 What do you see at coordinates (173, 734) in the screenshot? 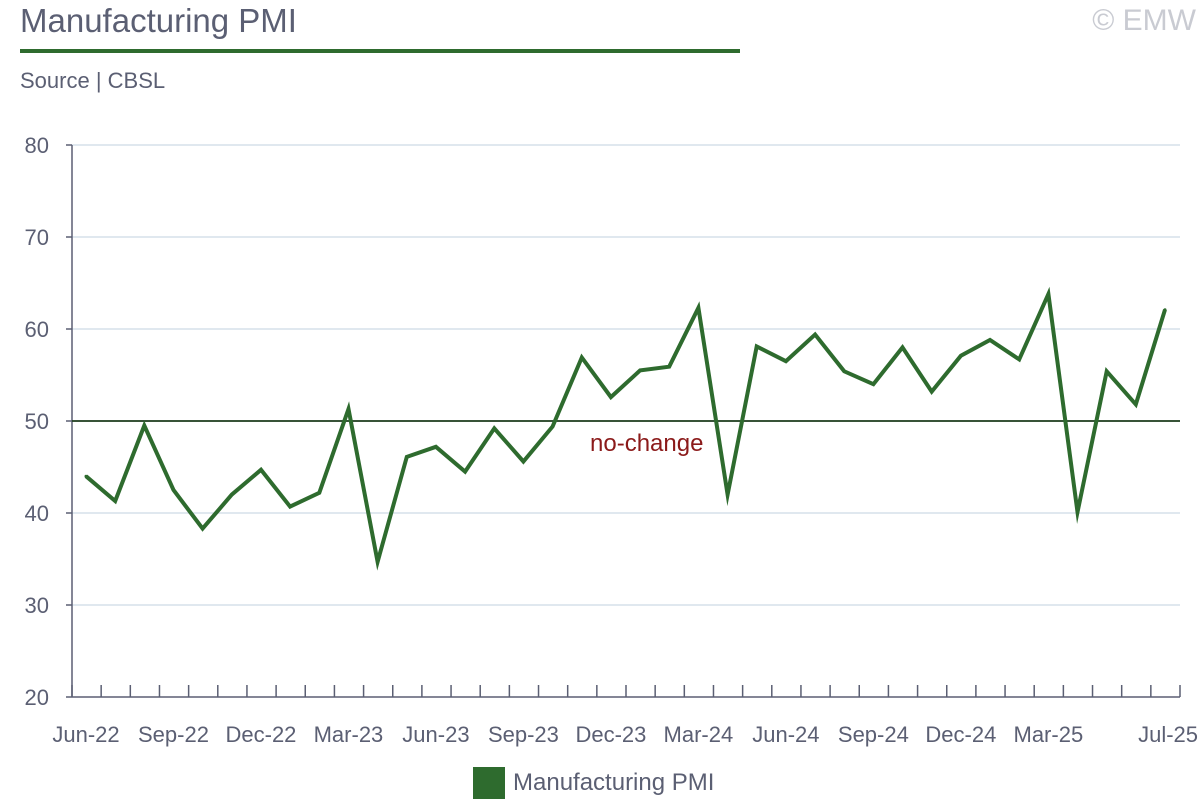
I see `x-tick-label: Sep-22` at bounding box center [173, 734].